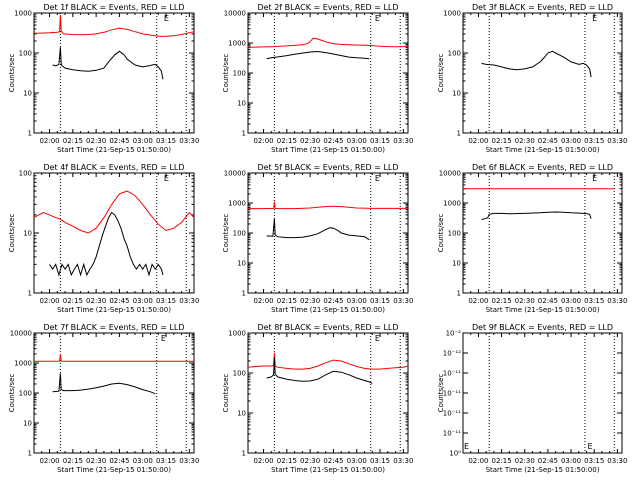  Describe the element at coordinates (542, 167) in the screenshot. I see `plot-title: Det 6f BLACK = Events, RED = LLD` at that location.